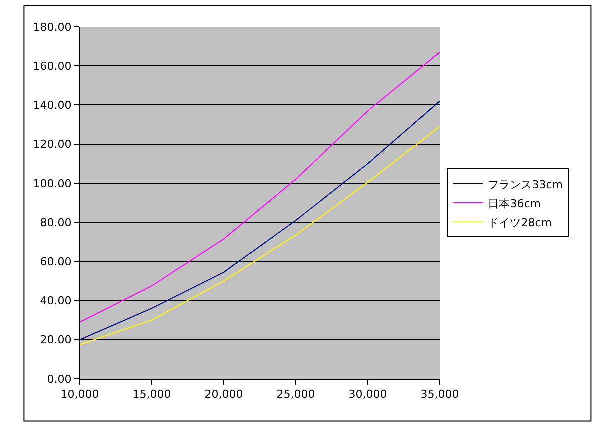  I want to click on y-tick-label: 140.00, so click(52, 105).